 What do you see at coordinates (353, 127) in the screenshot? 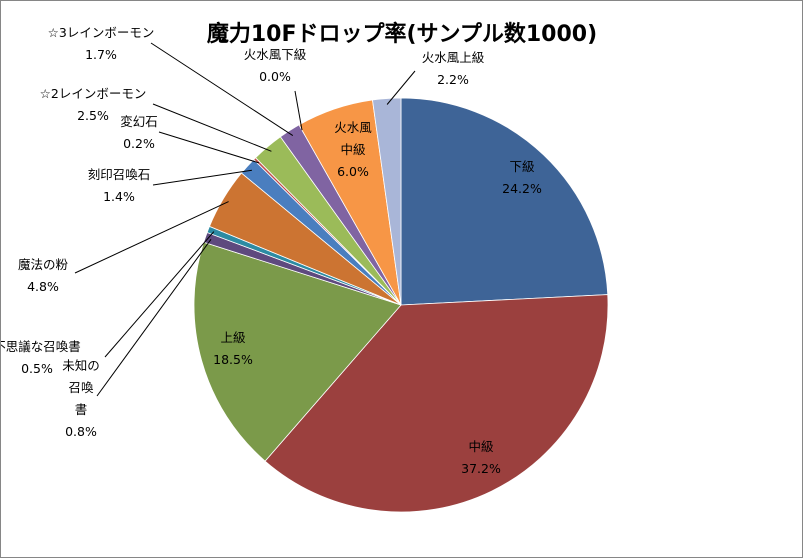
I see `slice-name-label: 火水風` at bounding box center [353, 127].